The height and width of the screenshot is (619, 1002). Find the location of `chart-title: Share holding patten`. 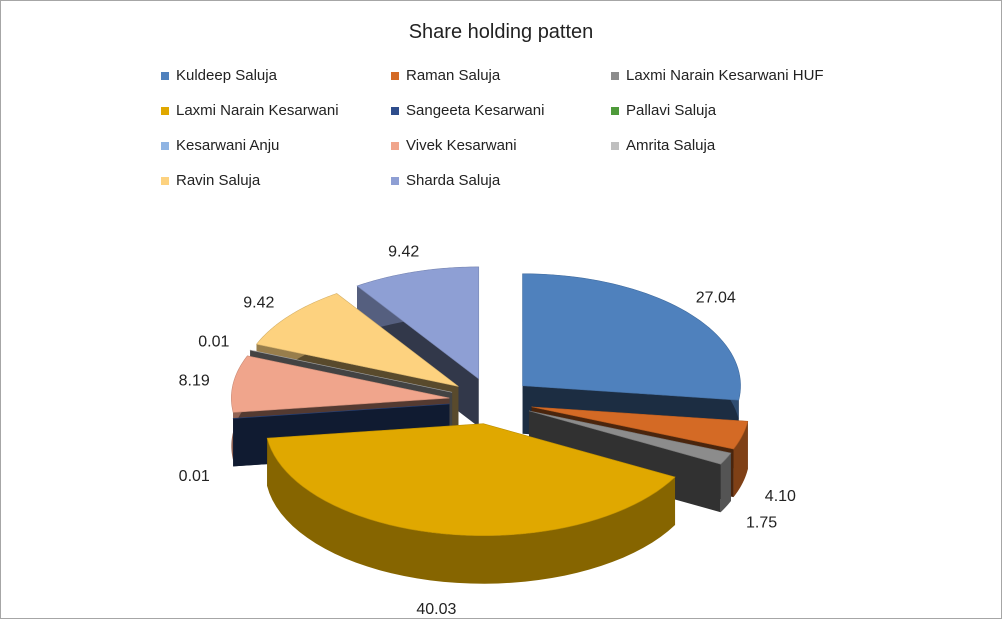

chart-title: Share holding patten is located at coordinates (501, 32).